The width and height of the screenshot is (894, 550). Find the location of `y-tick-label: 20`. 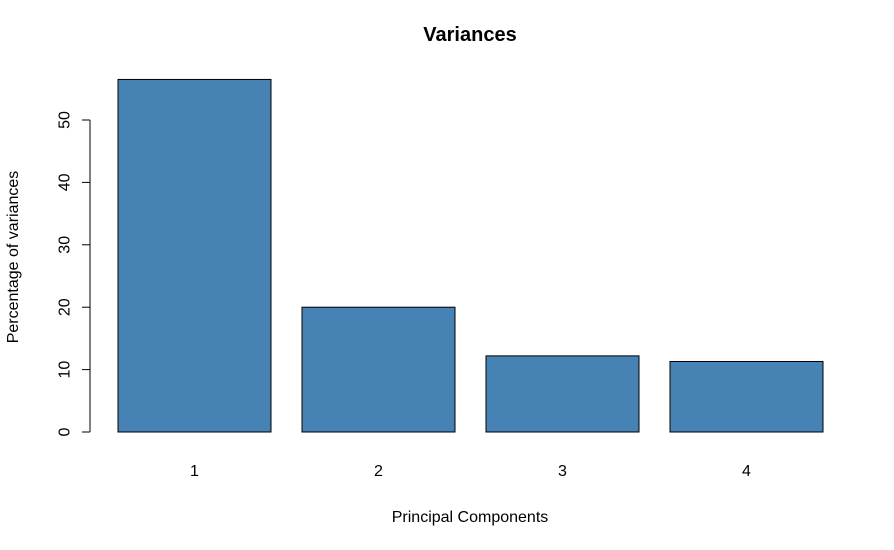

y-tick-label: 20 is located at coordinates (65, 307).